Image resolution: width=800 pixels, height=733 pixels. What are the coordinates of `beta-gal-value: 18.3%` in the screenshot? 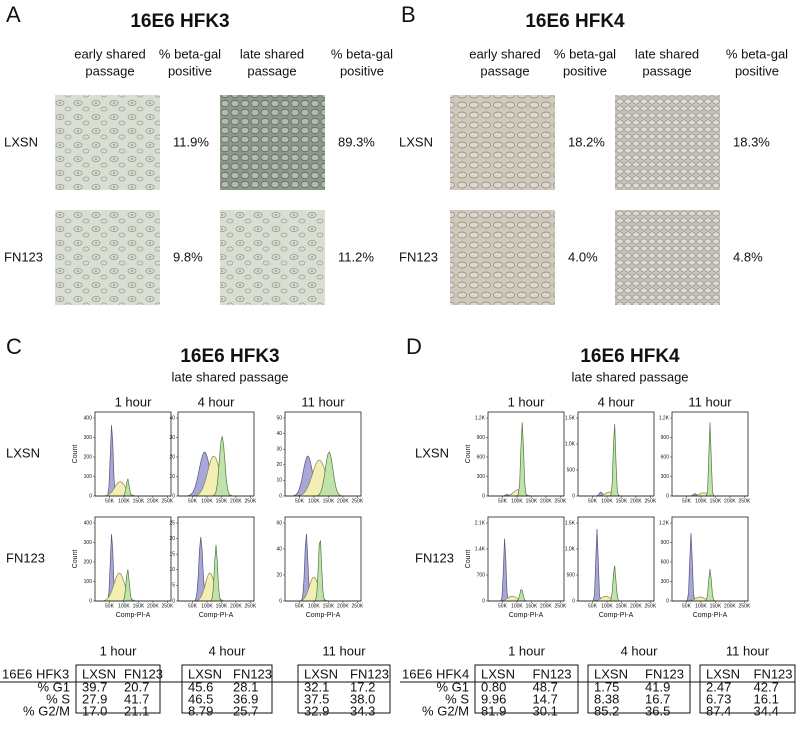 It's located at (751, 141).